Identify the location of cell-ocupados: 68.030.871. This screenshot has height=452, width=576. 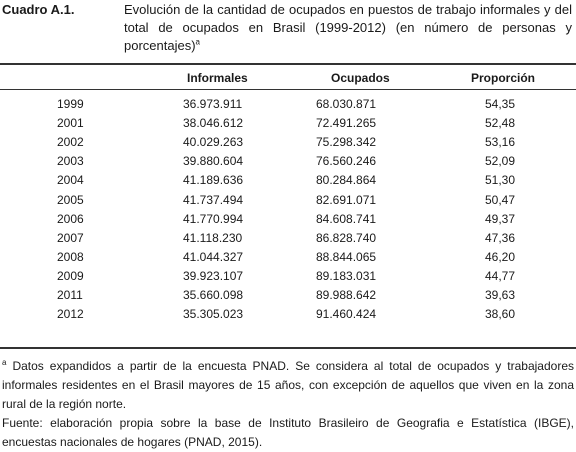
(346, 104).